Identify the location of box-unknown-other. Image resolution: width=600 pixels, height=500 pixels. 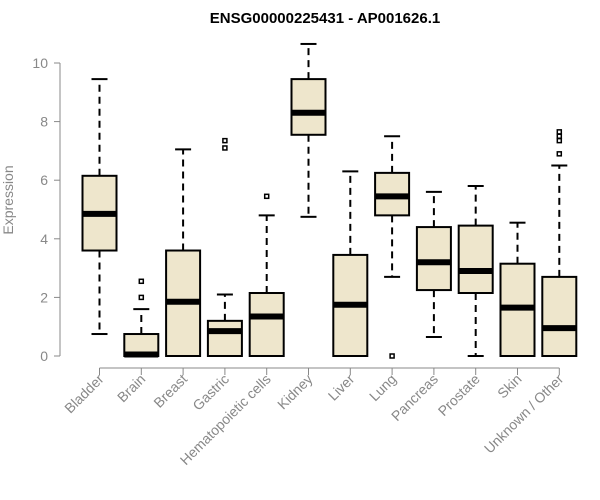
(559, 243).